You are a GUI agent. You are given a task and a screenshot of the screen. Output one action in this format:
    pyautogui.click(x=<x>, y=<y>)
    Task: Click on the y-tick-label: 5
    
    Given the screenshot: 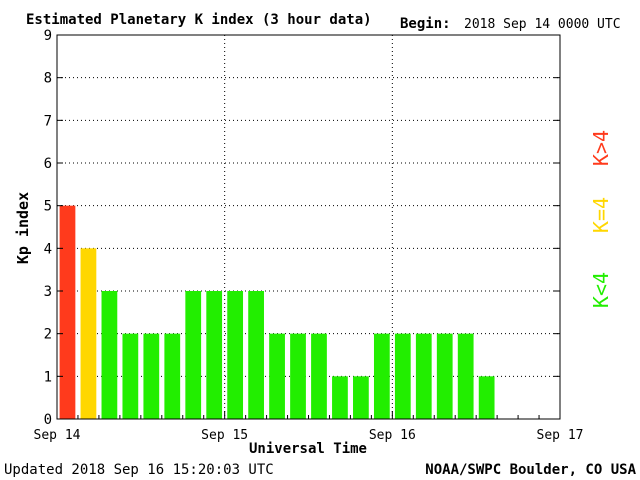 What is the action you would take?
    pyautogui.click(x=48, y=207)
    